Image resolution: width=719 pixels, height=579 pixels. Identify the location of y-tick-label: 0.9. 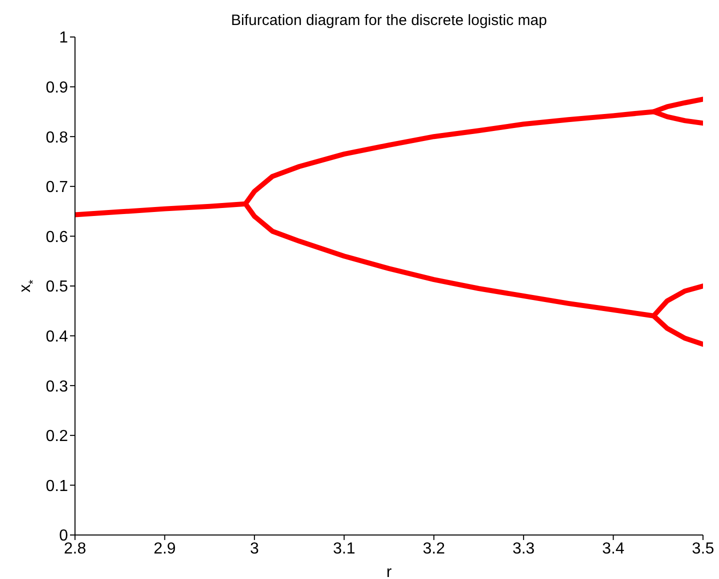
(57, 87).